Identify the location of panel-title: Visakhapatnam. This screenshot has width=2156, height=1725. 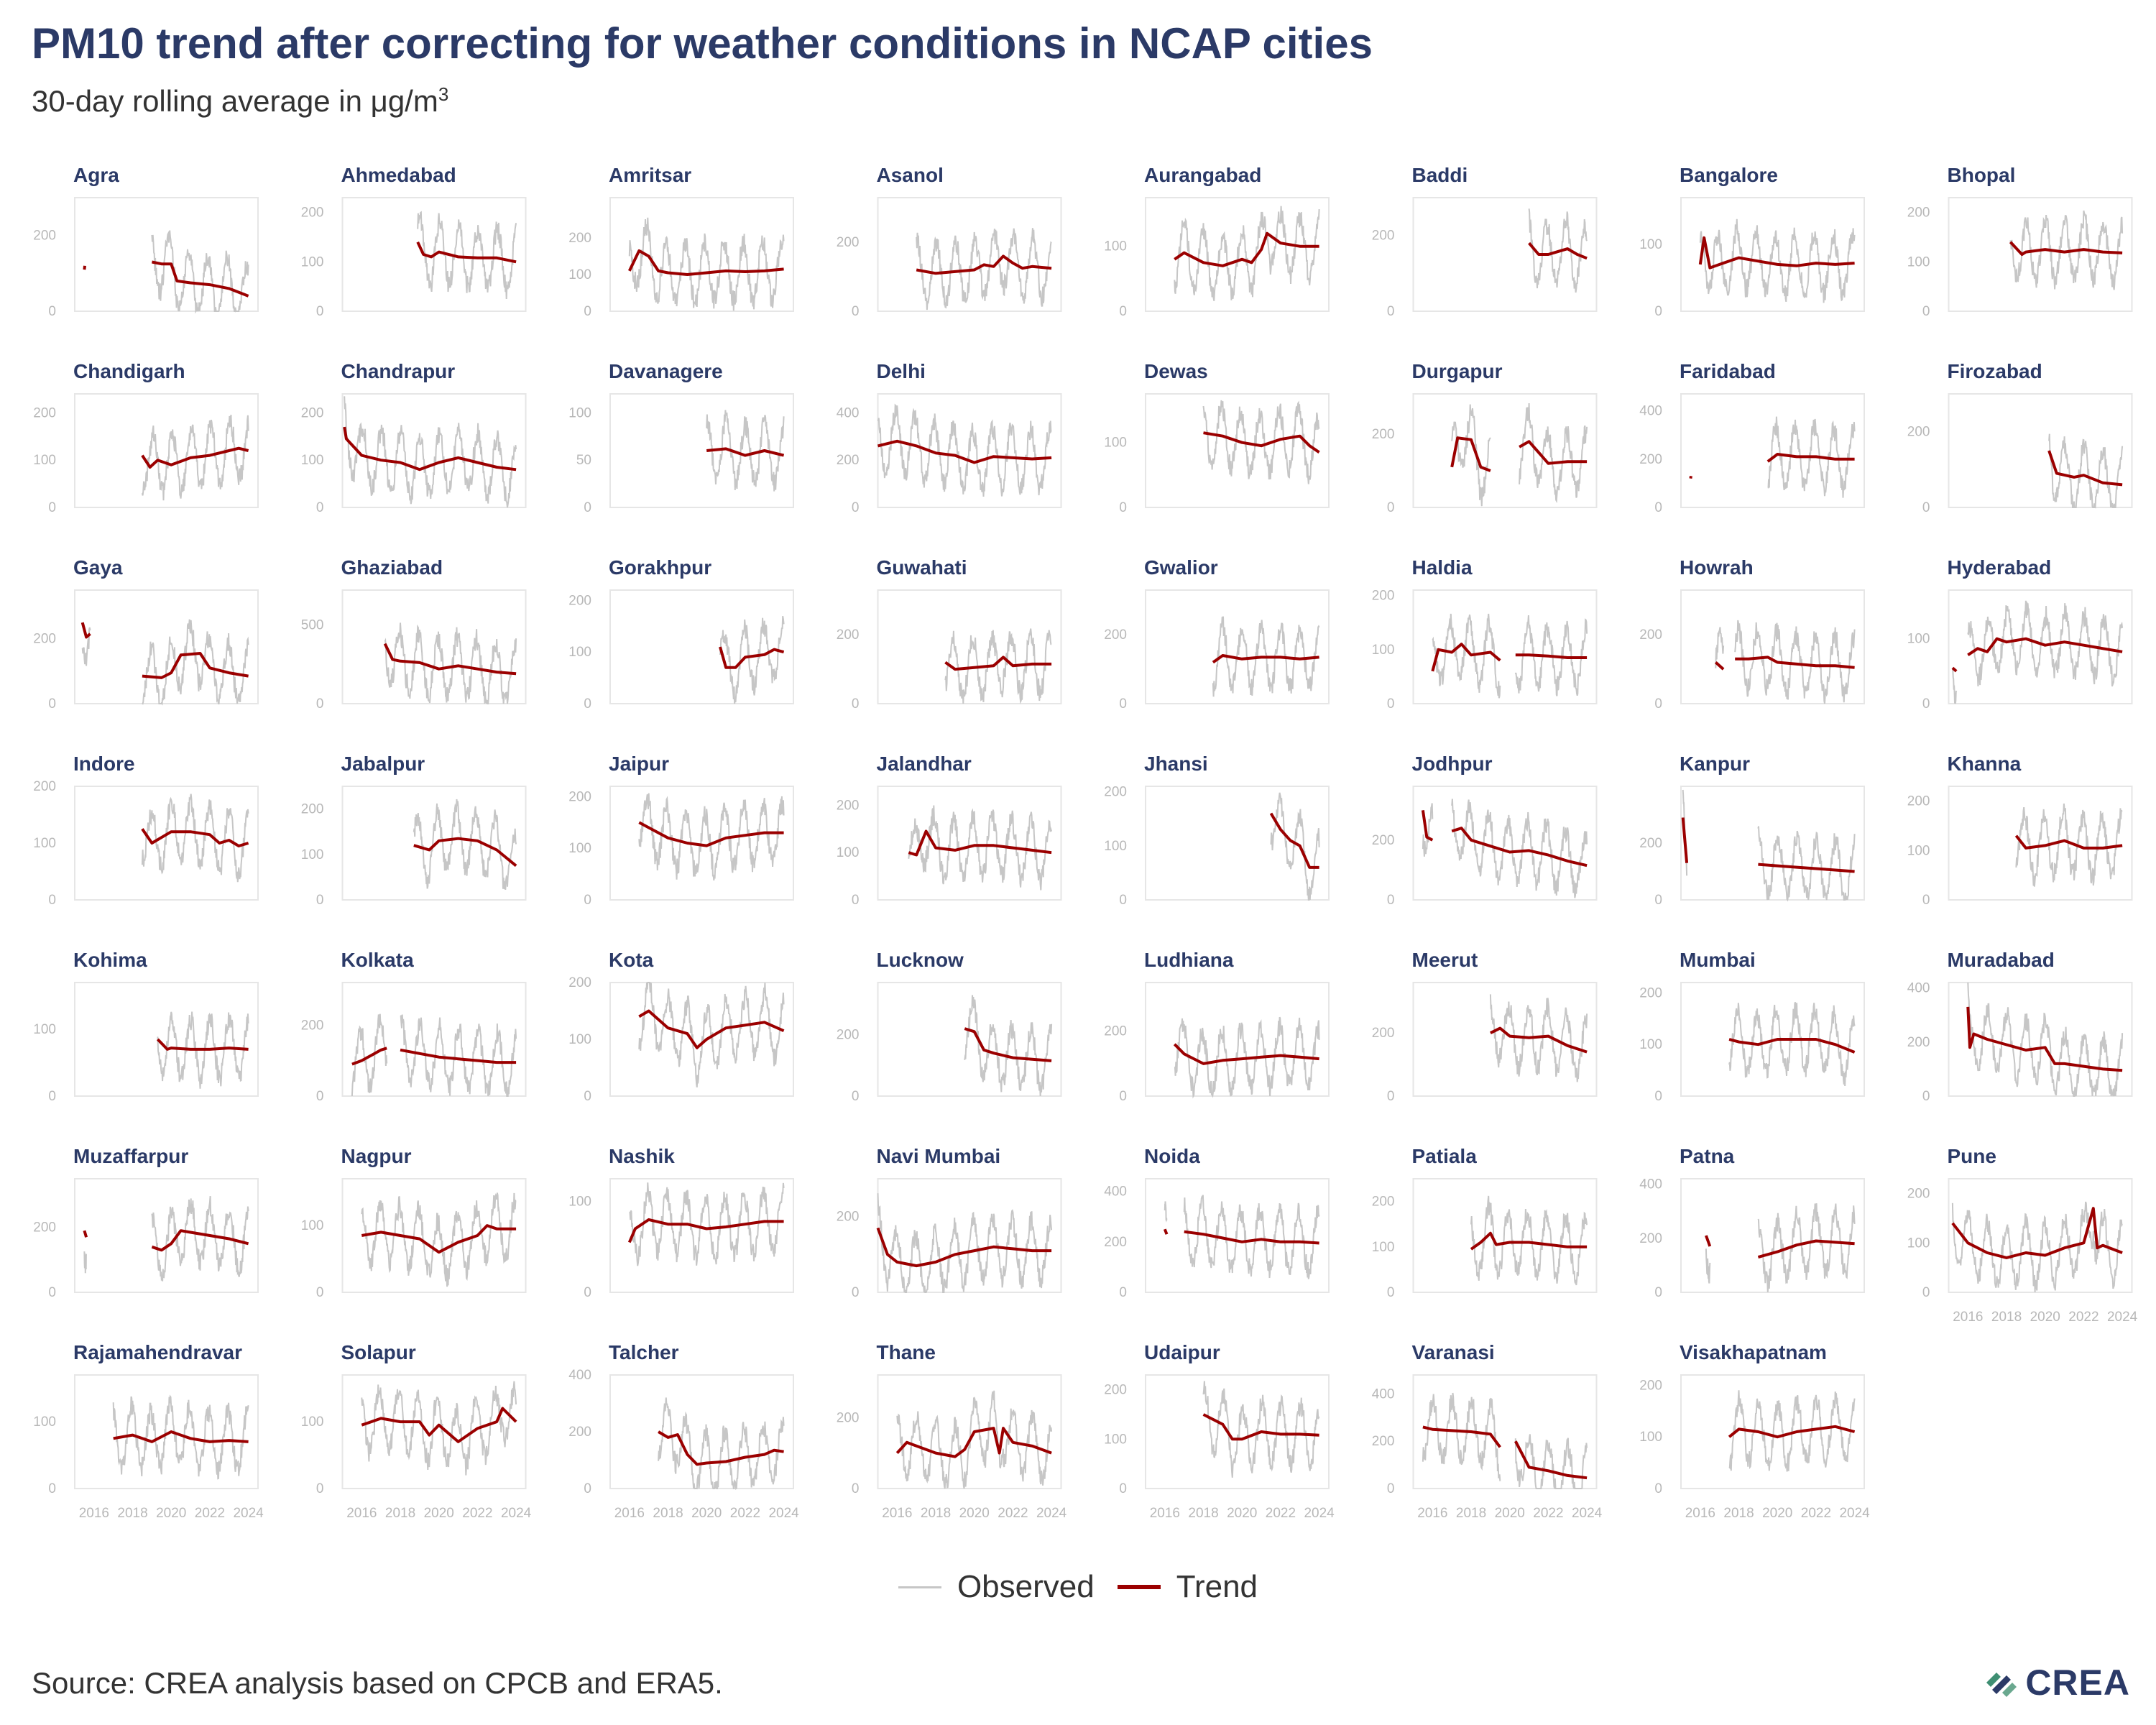
(1753, 1352).